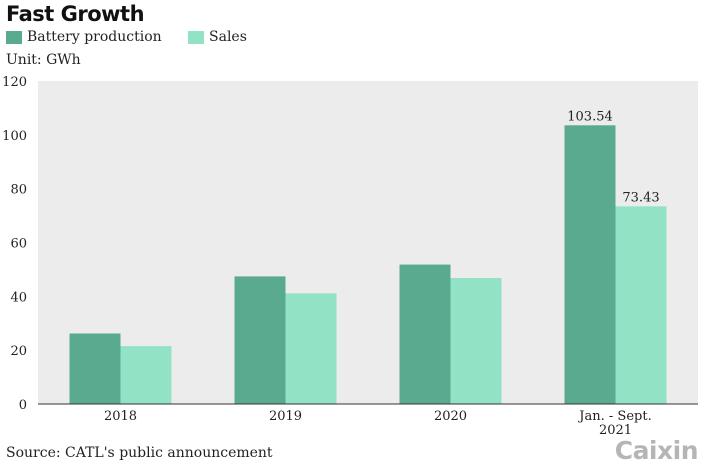 The image size is (706, 471). Describe the element at coordinates (18, 351) in the screenshot. I see `y-tick-label: 20` at that location.